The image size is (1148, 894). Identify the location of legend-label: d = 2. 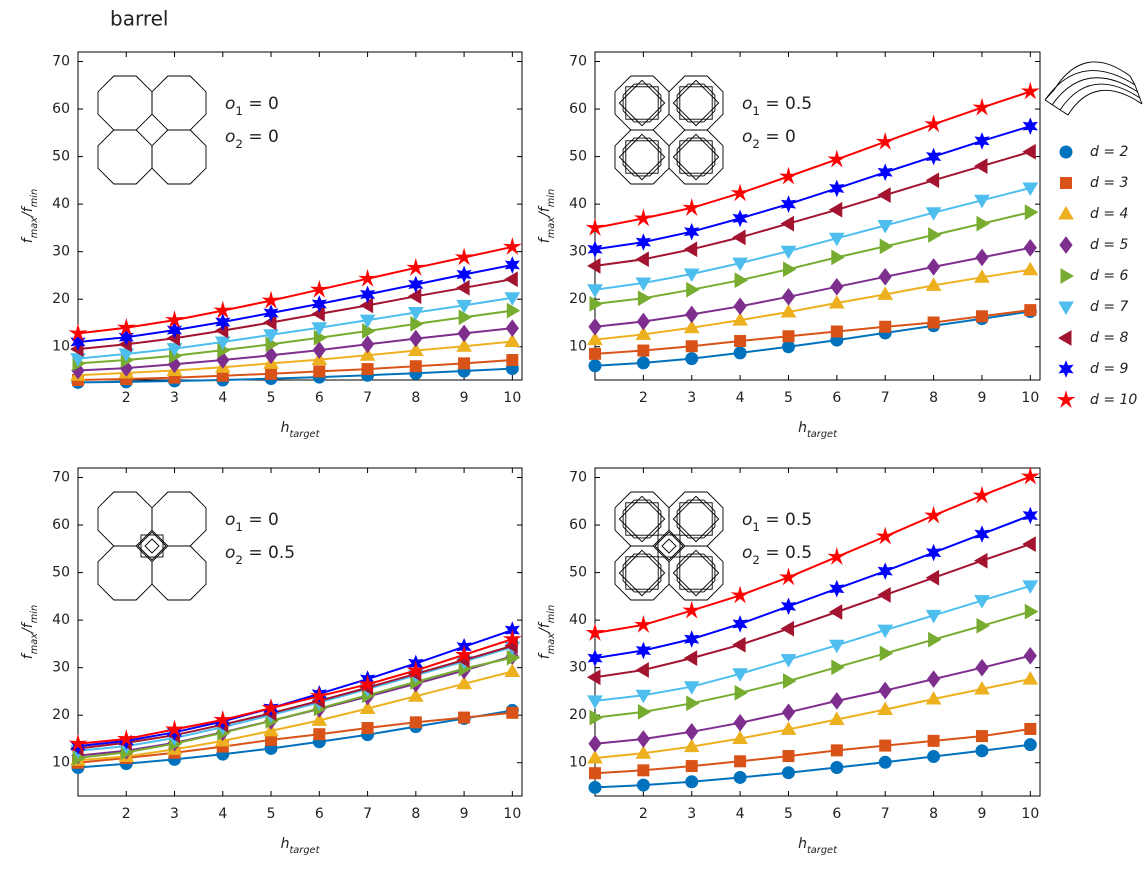
(1109, 152).